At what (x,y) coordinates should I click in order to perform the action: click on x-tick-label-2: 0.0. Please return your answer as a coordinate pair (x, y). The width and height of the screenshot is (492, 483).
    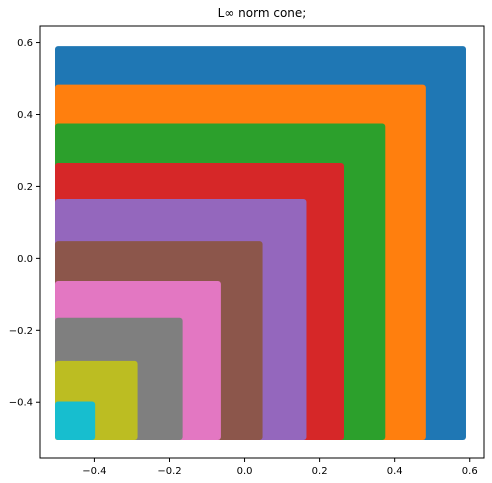
    Looking at the image, I should click on (245, 471).